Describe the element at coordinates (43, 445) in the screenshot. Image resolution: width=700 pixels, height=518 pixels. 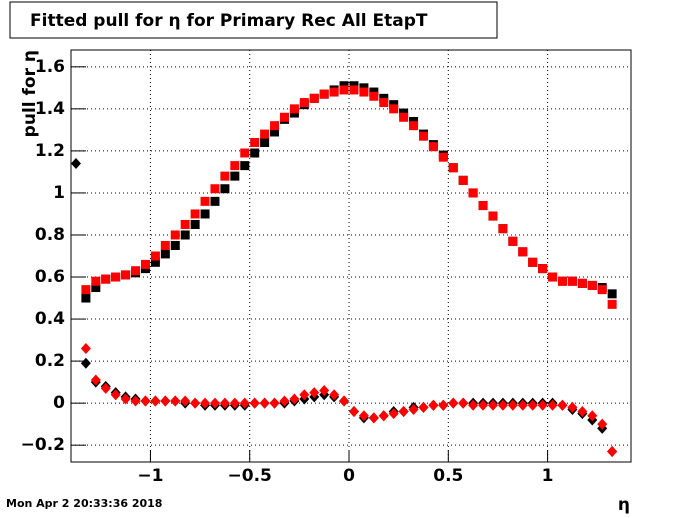
I see `y-tick-label: −0.2` at that location.